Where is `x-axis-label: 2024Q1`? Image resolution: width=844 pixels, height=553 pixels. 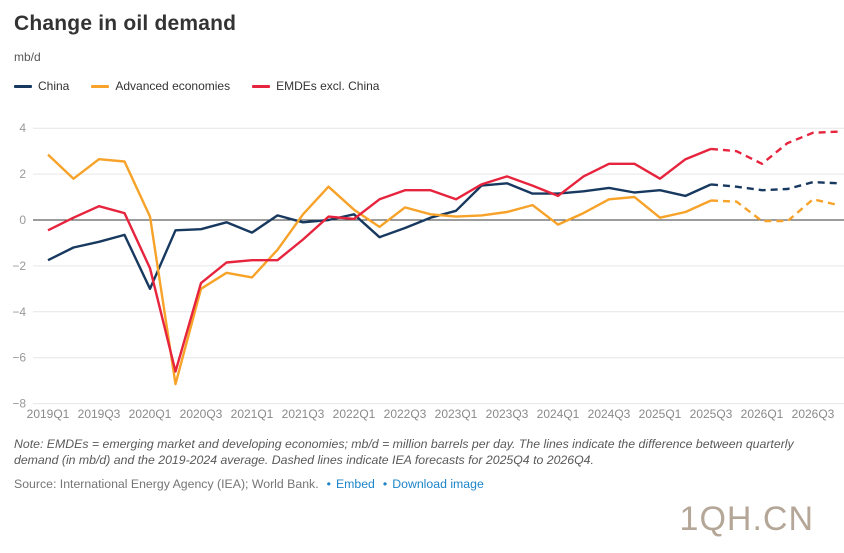
x-axis-label: 2024Q1 is located at coordinates (558, 414).